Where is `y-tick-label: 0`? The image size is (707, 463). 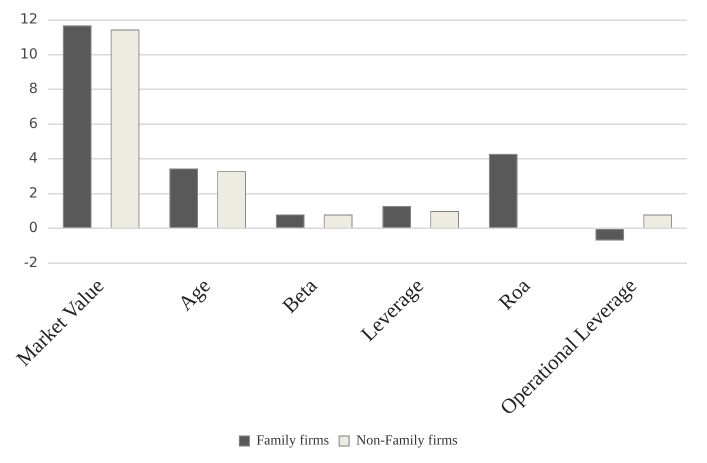
y-tick-label: 0 is located at coordinates (33, 228).